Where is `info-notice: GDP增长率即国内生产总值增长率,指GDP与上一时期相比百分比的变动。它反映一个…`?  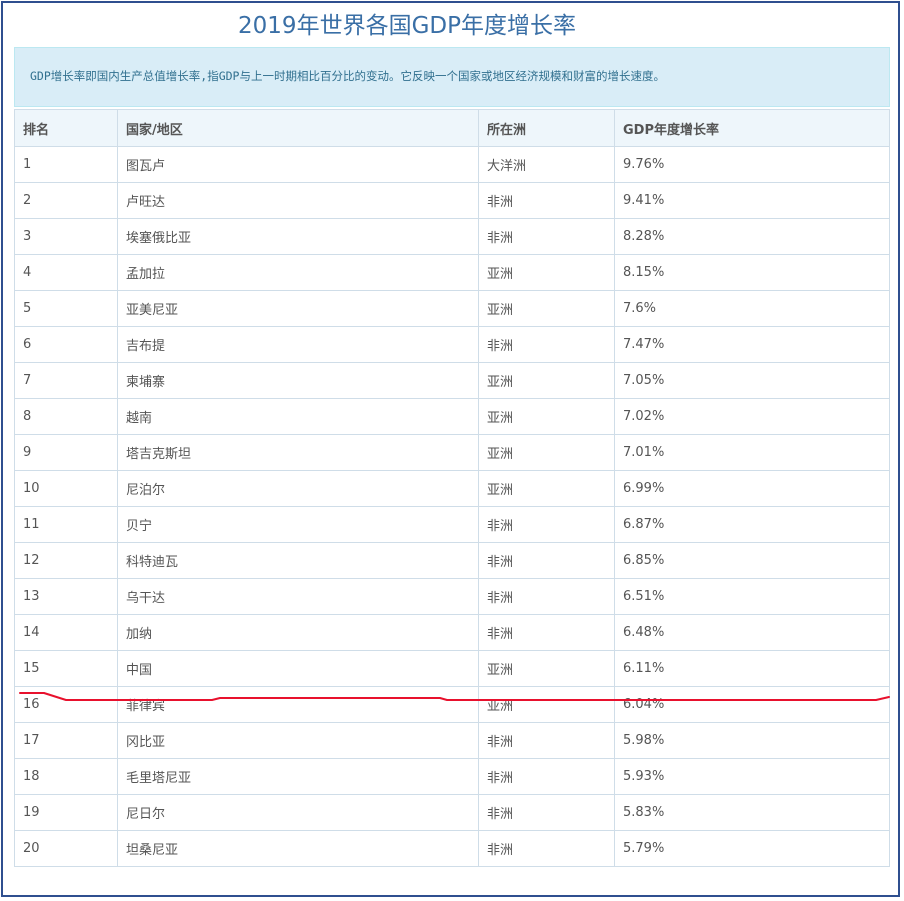 info-notice: GDP增长率即国内生产总值增长率,指GDP与上一时期相比百分比的变动。它反映一个… is located at coordinates (452, 77).